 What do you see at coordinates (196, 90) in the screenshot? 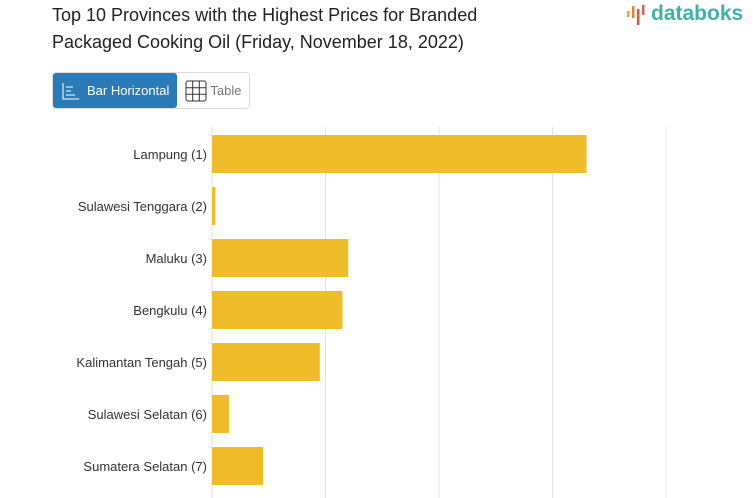
I see `table-icon` at bounding box center [196, 90].